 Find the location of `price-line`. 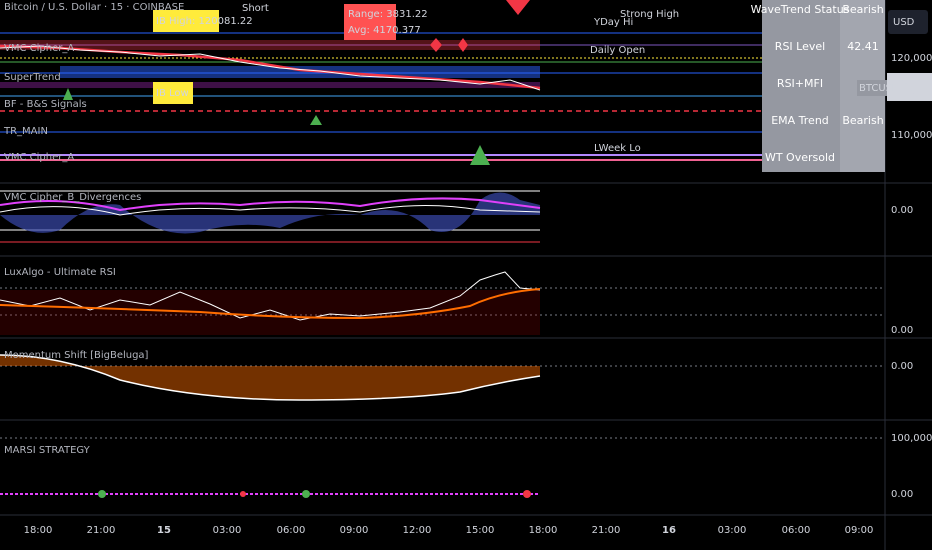

price-line is located at coordinates (270, 68).